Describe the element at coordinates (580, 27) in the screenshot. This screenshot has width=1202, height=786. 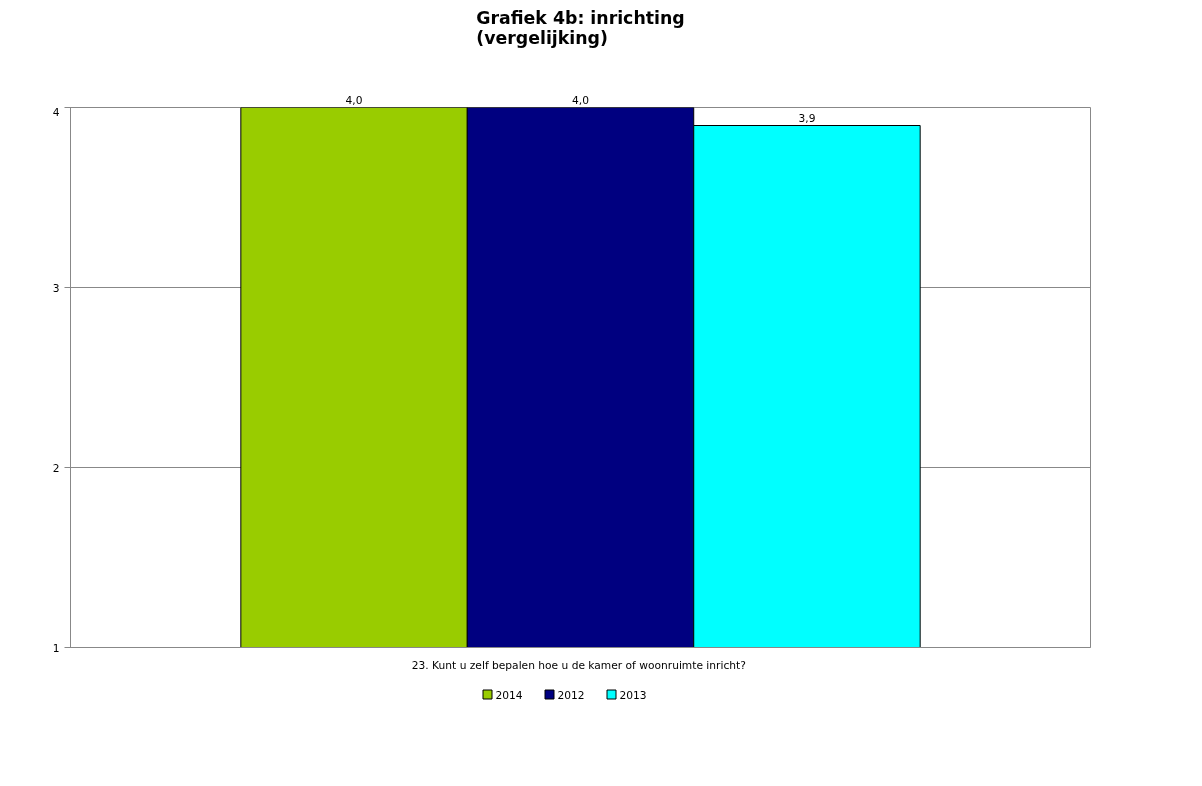
I see `chart-title: Grafiek 4b: inrichting (vergelijking)` at that location.